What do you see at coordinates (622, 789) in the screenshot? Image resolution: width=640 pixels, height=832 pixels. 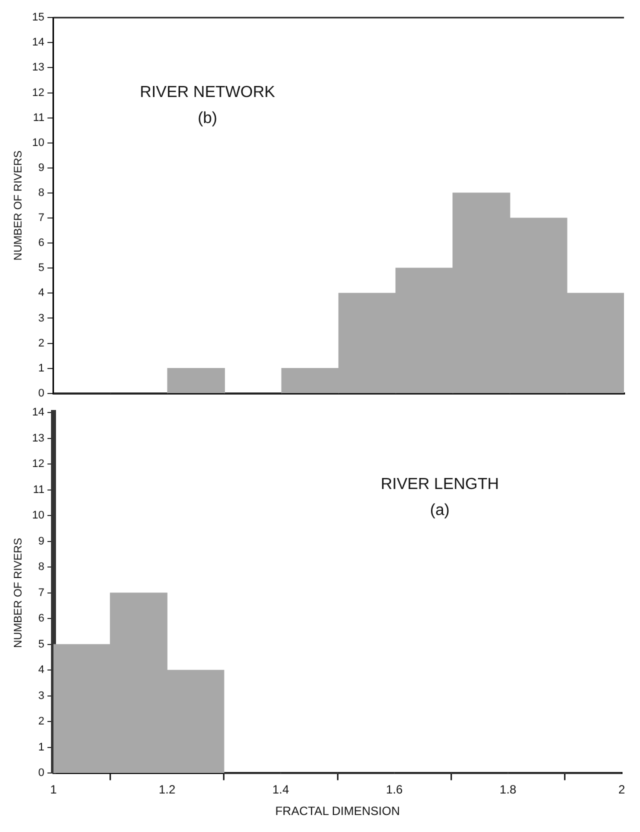 I see `x-tick-label: 2` at bounding box center [622, 789].